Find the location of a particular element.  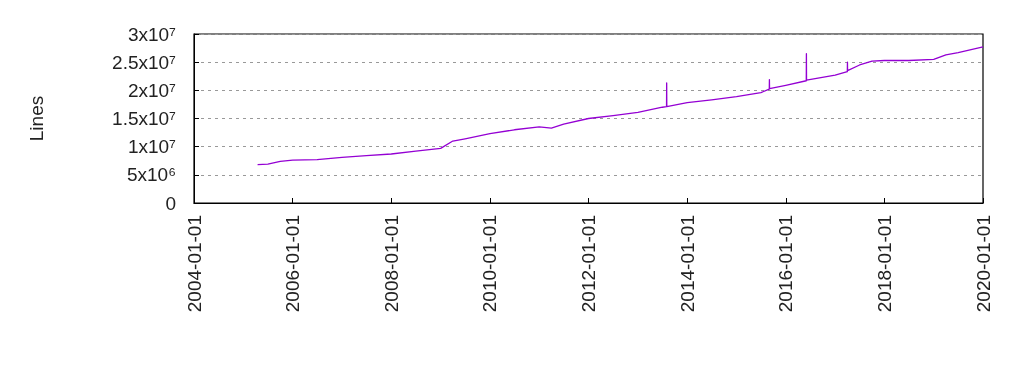

x-tick-label: 2004-01-01 is located at coordinates (194, 264).